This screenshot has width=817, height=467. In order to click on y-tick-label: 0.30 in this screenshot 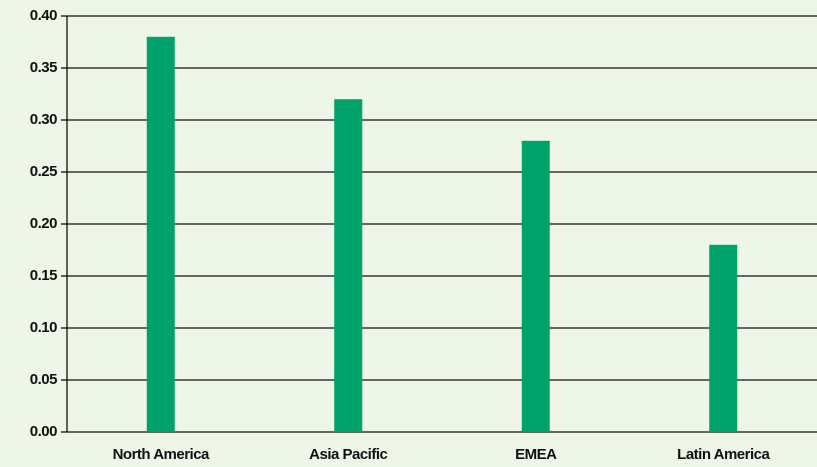, I will do `click(43, 119)`.